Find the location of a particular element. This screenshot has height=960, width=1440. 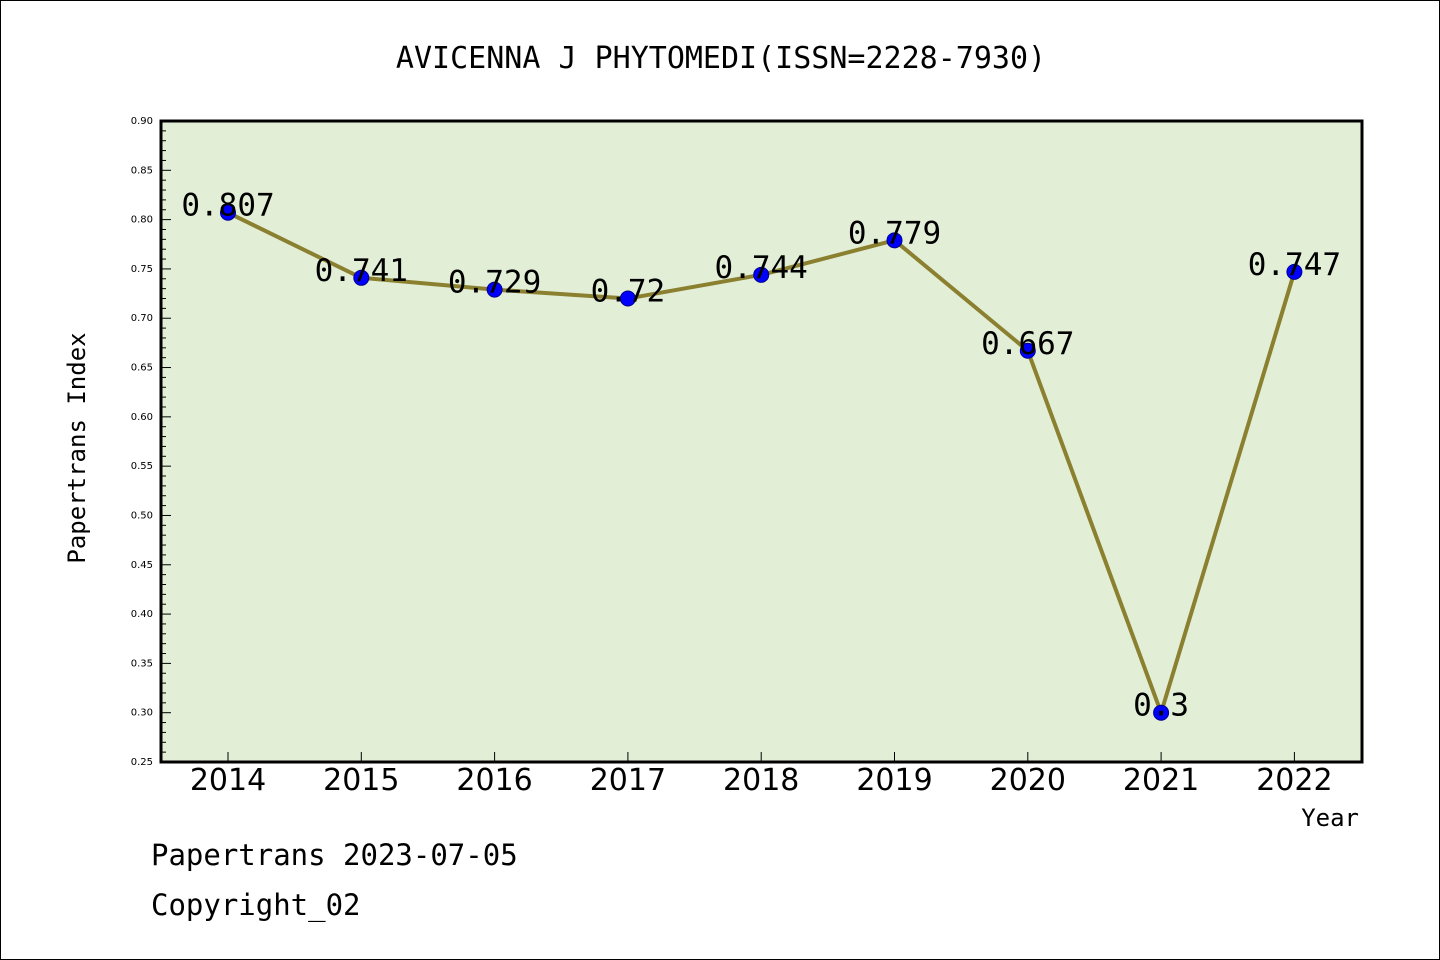

y-tick-label: 0.80 is located at coordinates (142, 220).